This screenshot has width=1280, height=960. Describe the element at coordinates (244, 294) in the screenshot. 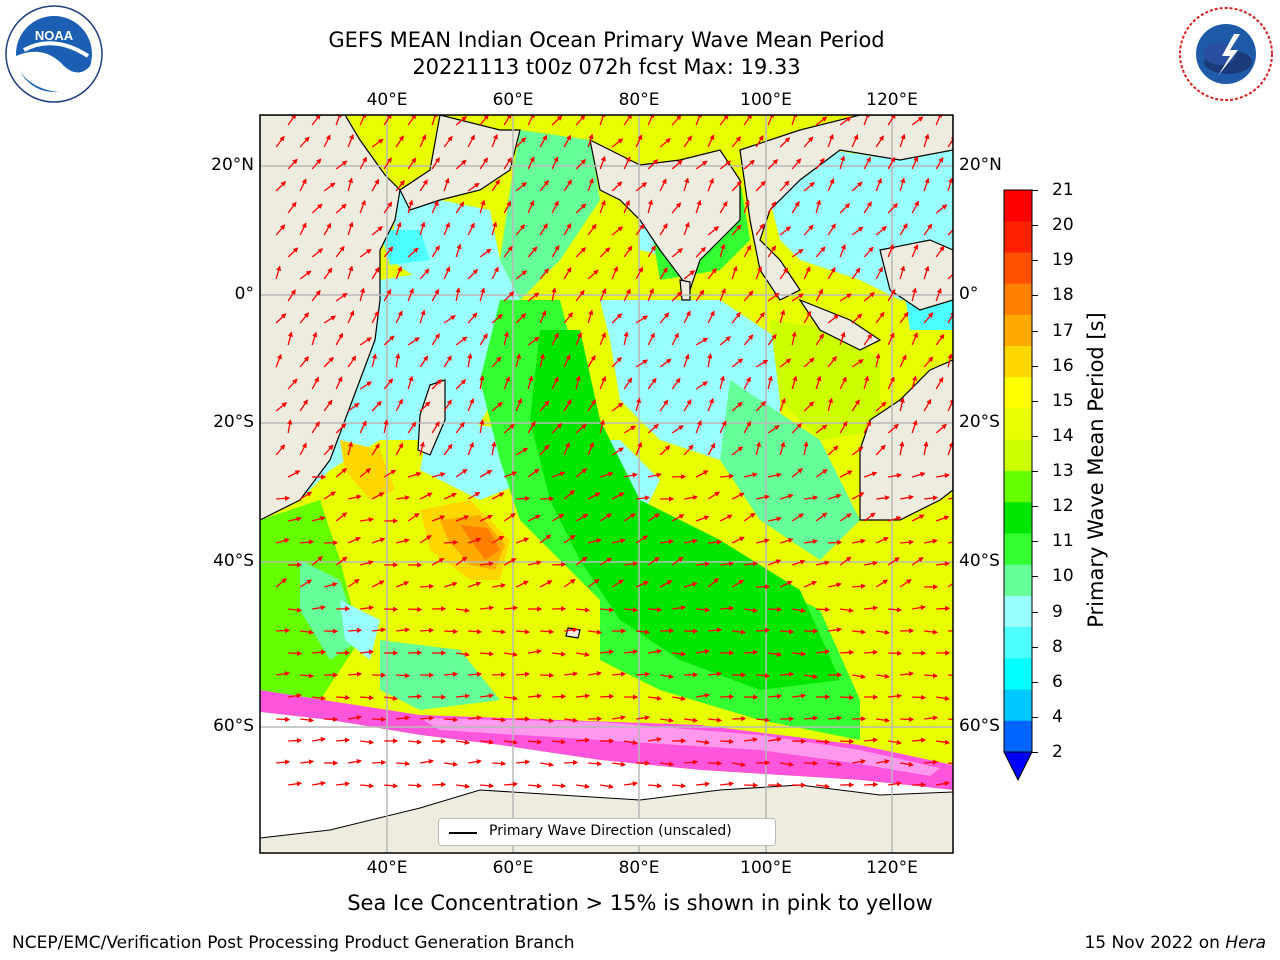

I see `lat-label-left: 0°` at that location.